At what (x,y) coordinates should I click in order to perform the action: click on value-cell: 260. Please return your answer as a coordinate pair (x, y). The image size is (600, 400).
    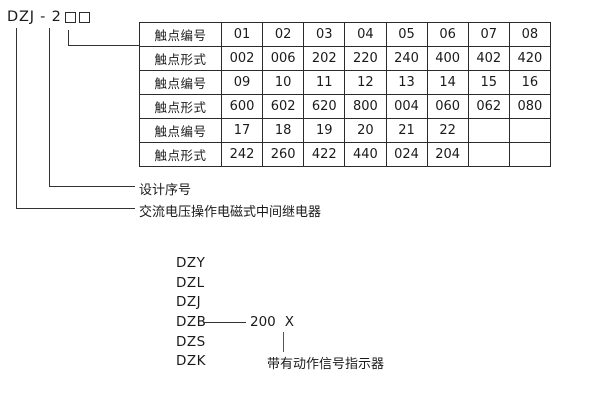
    Looking at the image, I should click on (283, 154).